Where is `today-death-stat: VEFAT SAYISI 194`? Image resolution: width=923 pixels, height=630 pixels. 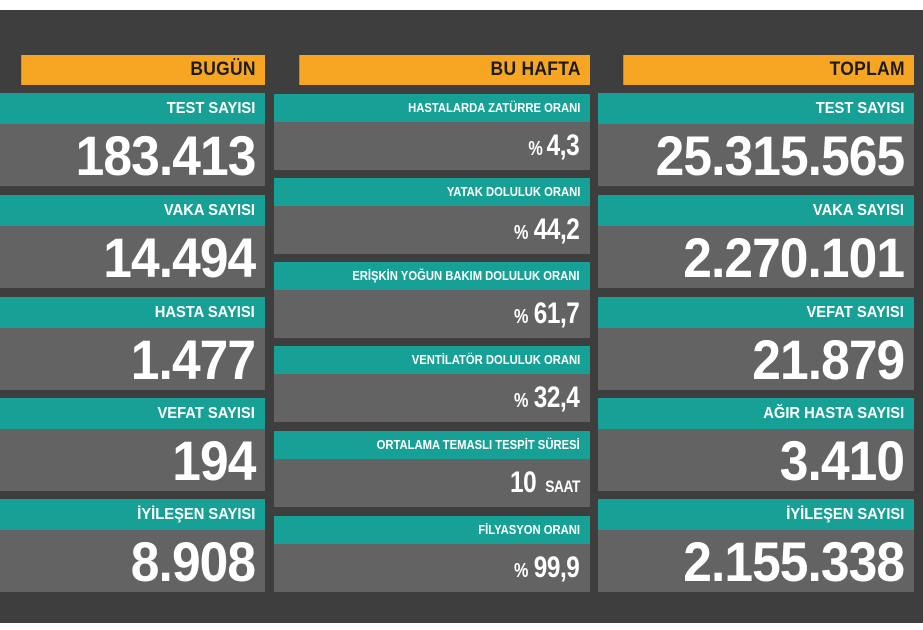
today-death-stat: VEFAT SAYISI 194 is located at coordinates (132, 445).